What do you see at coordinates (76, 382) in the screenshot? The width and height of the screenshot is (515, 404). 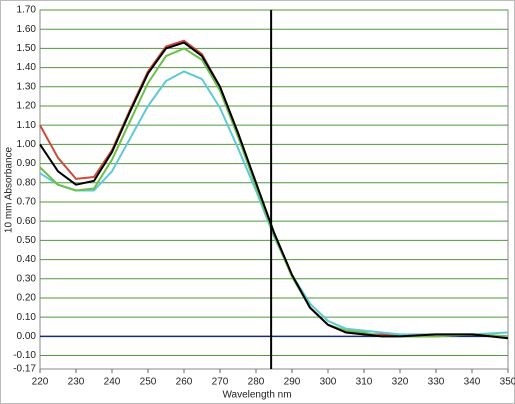 I see `x-tick-label: 230` at bounding box center [76, 382].